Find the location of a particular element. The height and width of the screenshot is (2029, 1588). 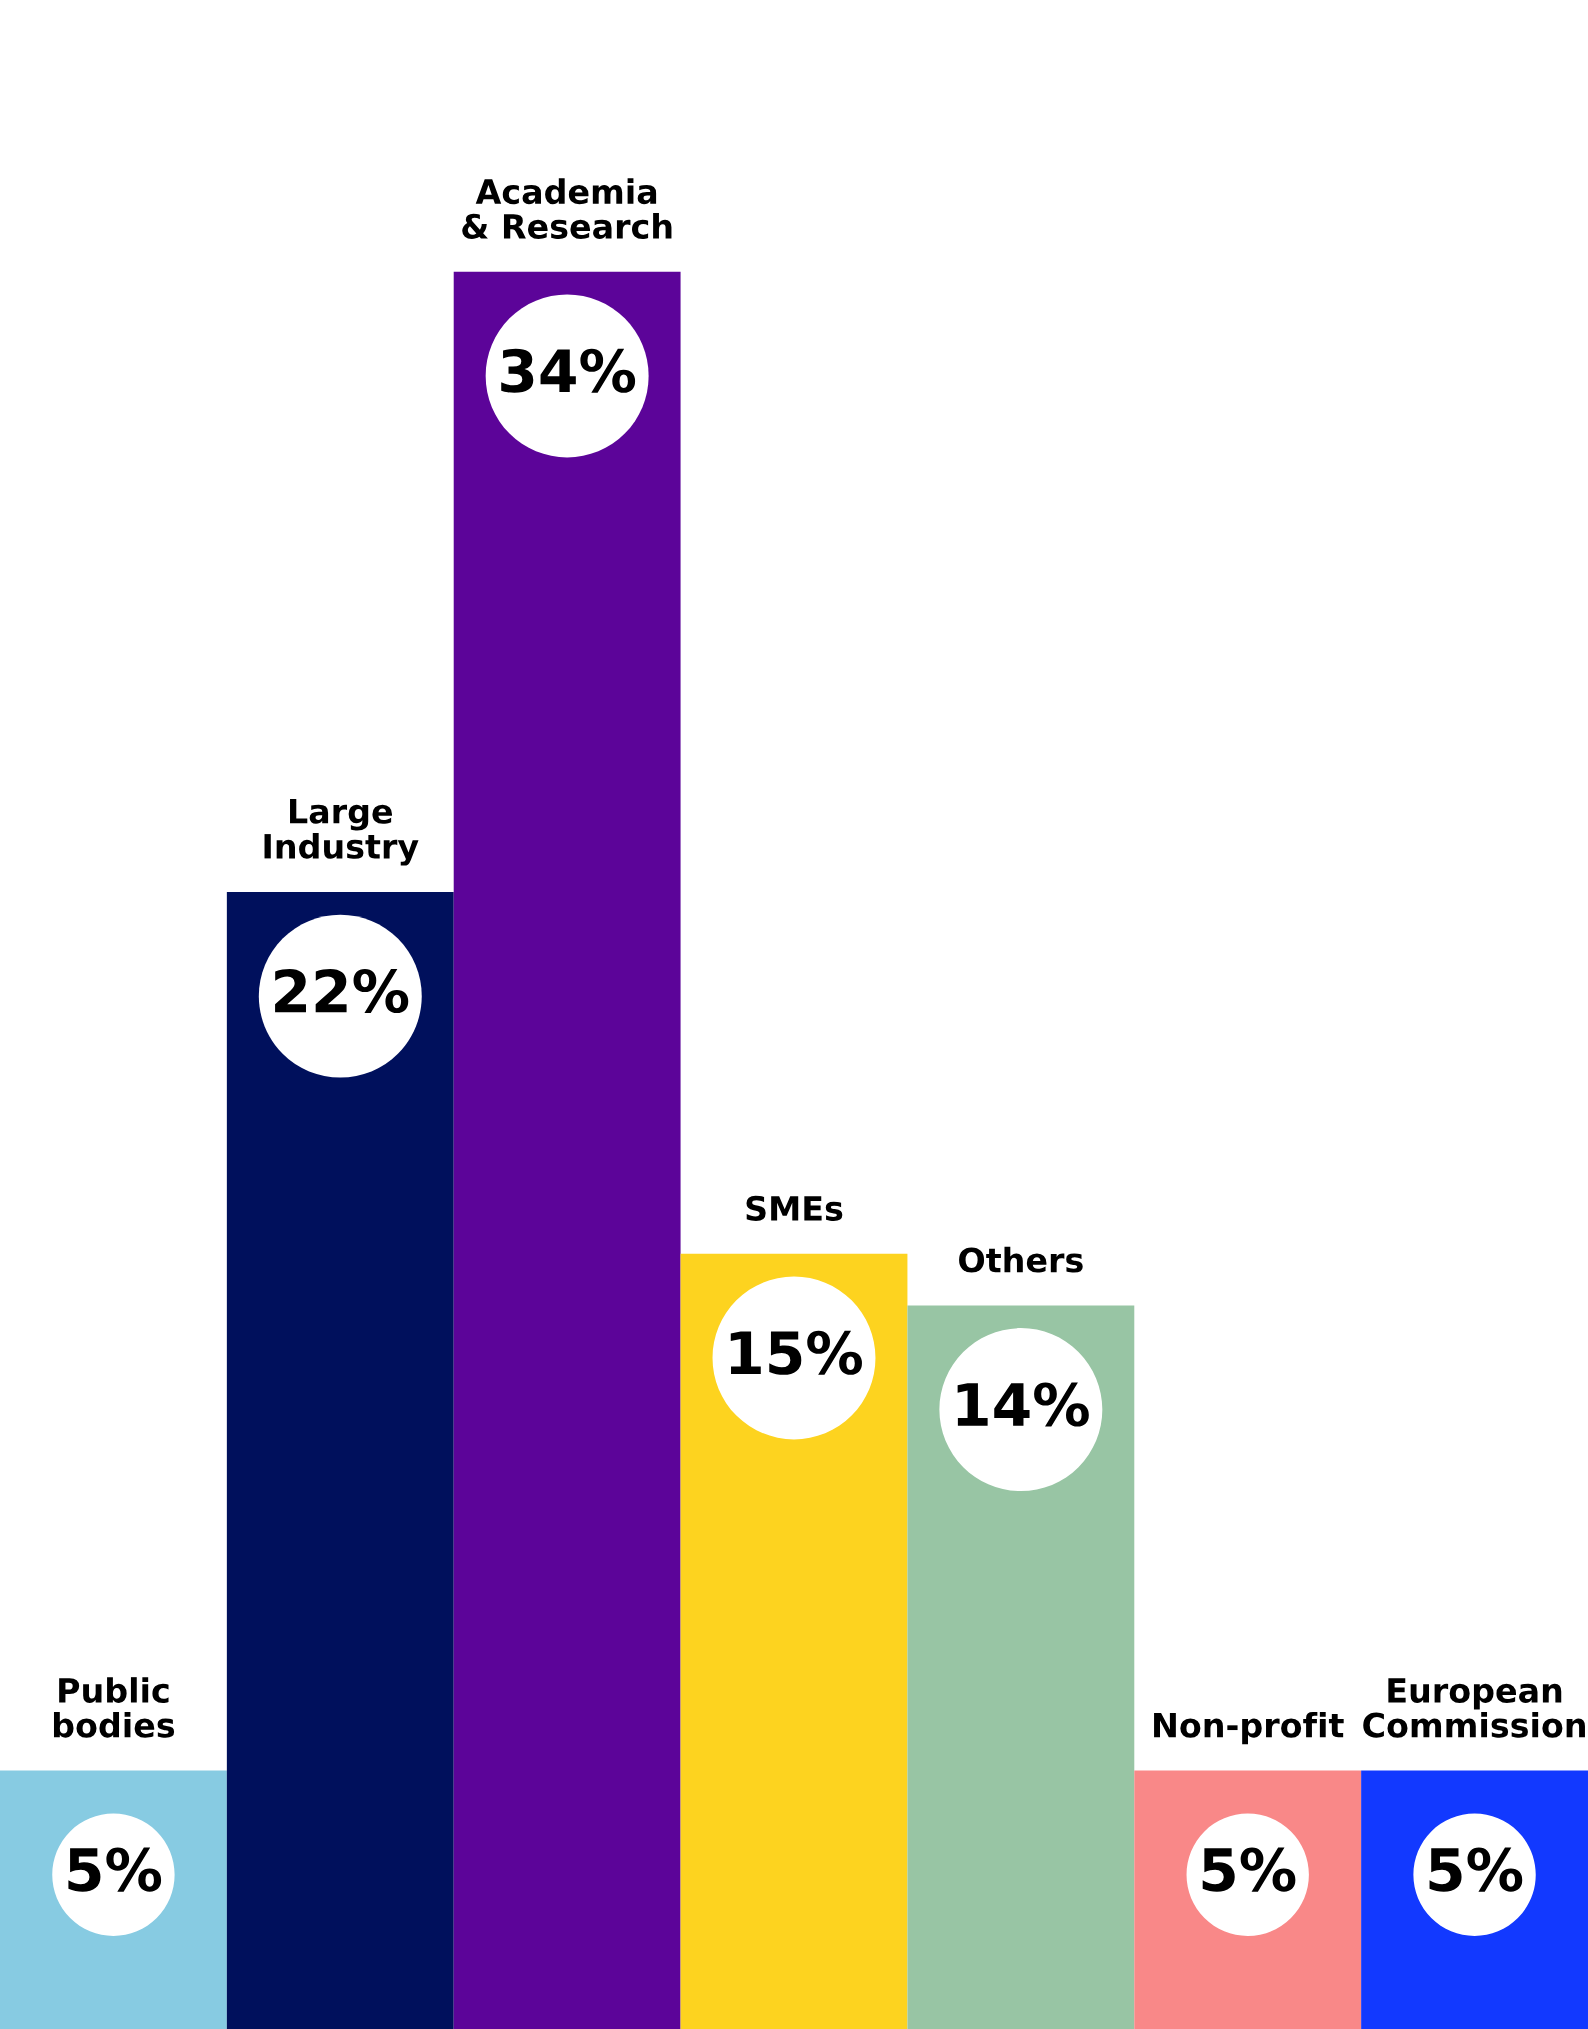

data-label: 15% is located at coordinates (796, 1352).